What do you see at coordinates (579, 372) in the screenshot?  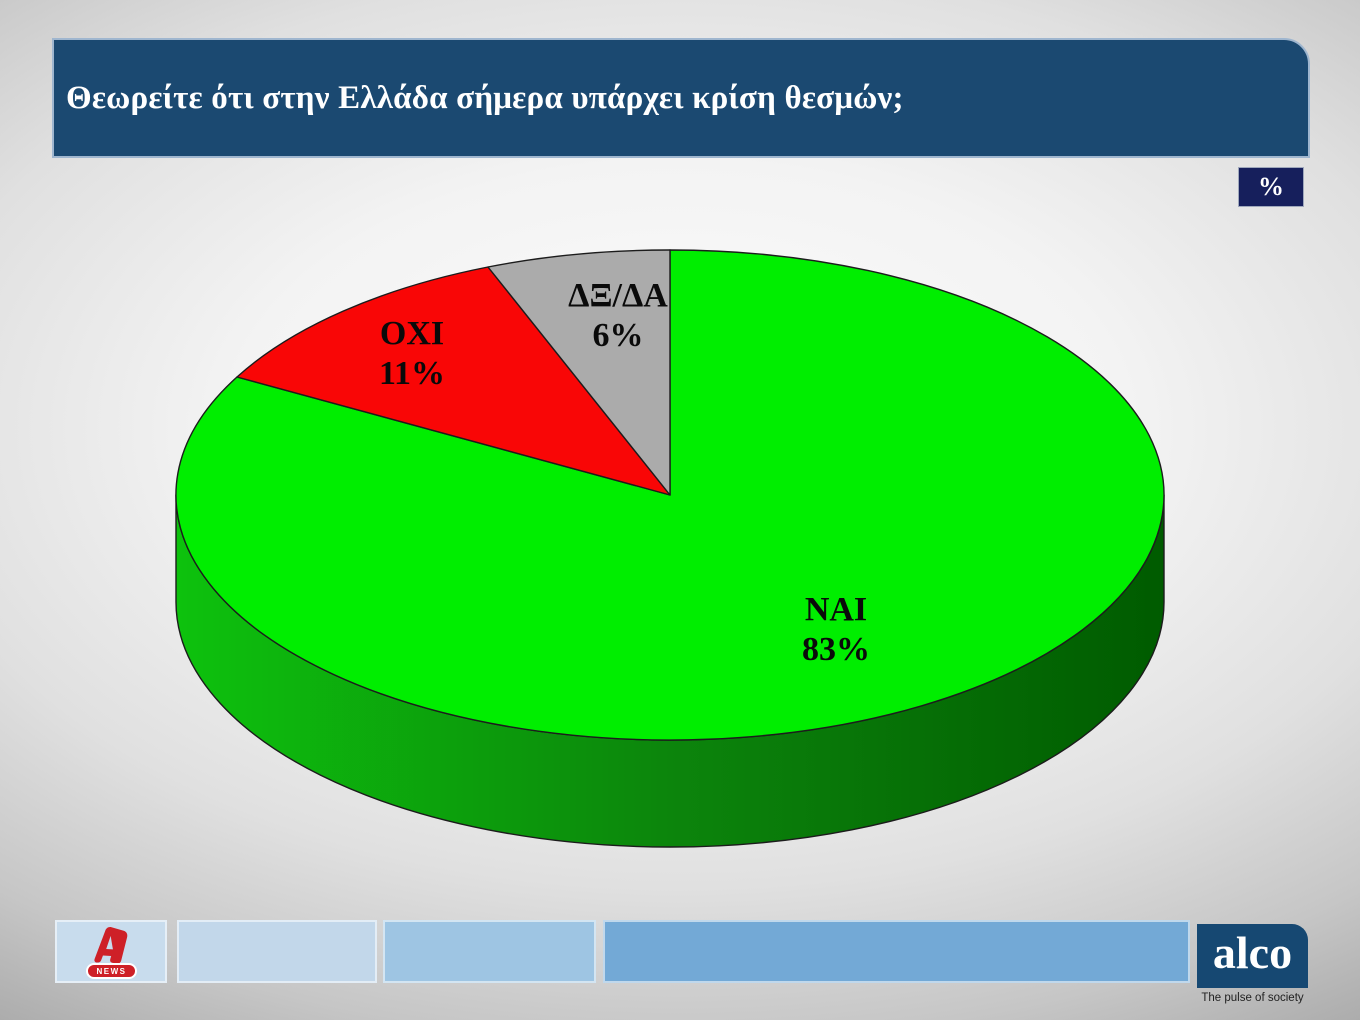 I see `pie-slice-dxda` at bounding box center [579, 372].